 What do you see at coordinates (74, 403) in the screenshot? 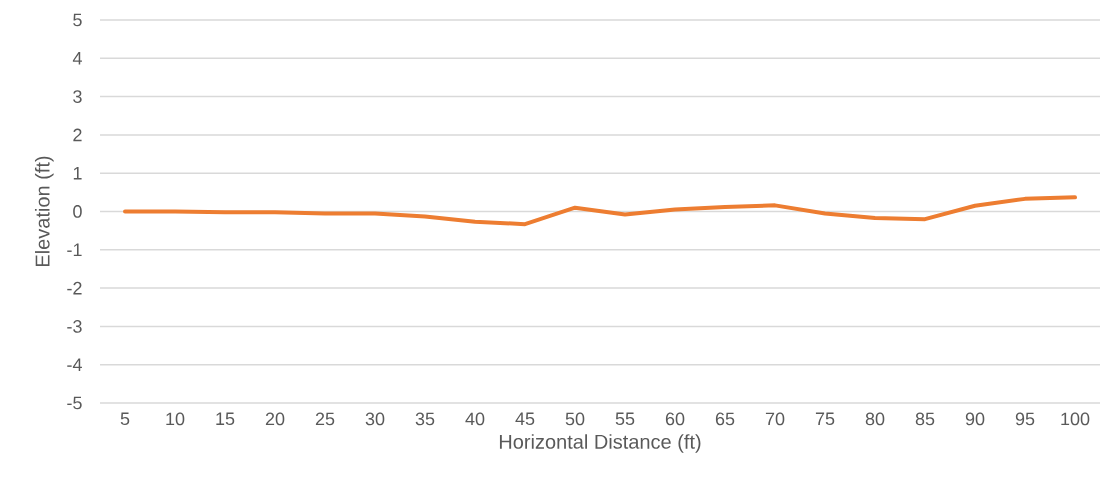
I see `y-tick-label: -5` at bounding box center [74, 403].